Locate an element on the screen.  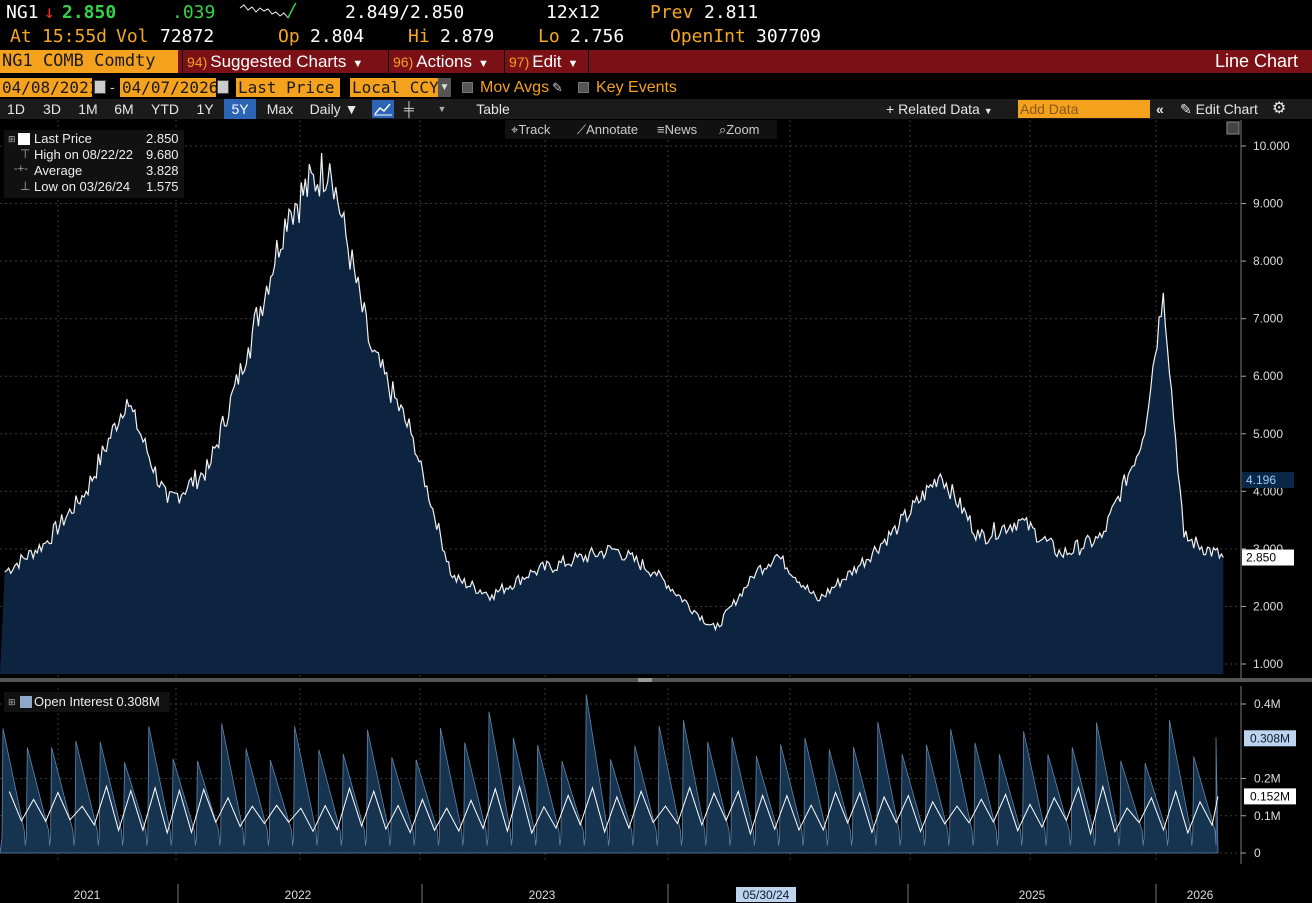
currency-dropdown-icon: ▼ is located at coordinates (444, 87).